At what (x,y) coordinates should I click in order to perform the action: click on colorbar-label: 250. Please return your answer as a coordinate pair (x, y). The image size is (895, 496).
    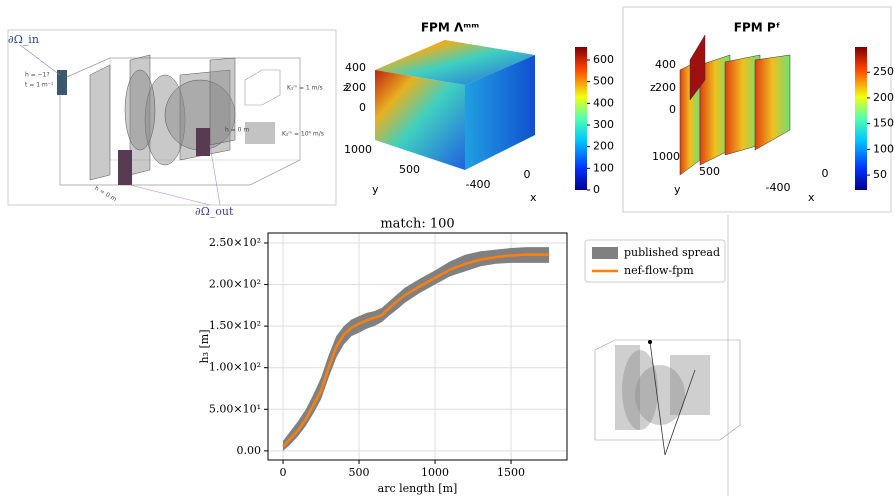
    Looking at the image, I should click on (883, 71).